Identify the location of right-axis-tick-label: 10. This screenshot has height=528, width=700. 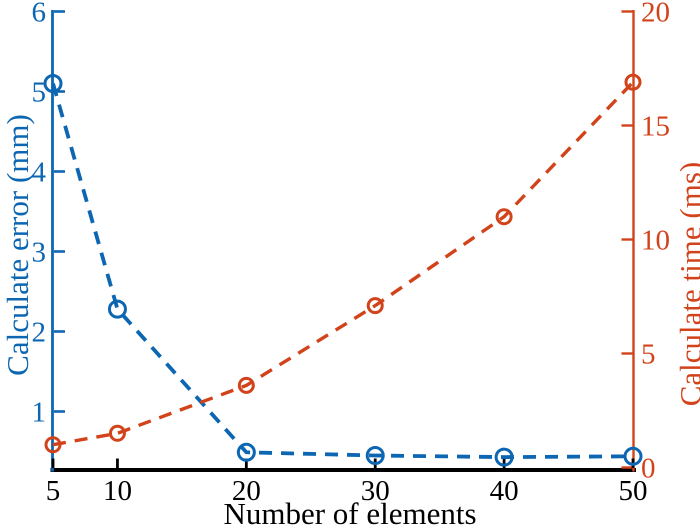
(655, 241).